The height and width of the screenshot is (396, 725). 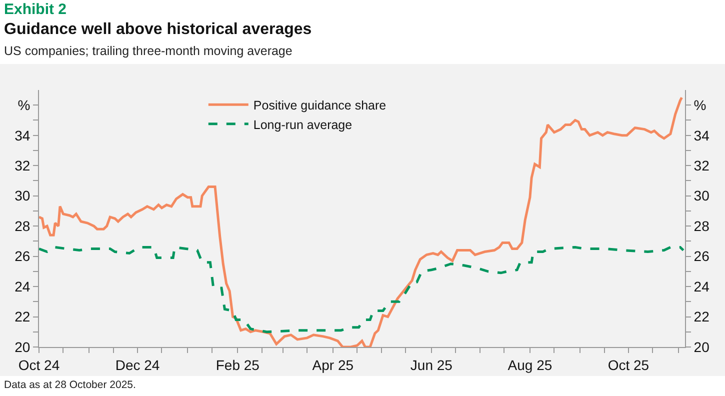 What do you see at coordinates (39, 364) in the screenshot?
I see `x-tick-label: Oct 24` at bounding box center [39, 364].